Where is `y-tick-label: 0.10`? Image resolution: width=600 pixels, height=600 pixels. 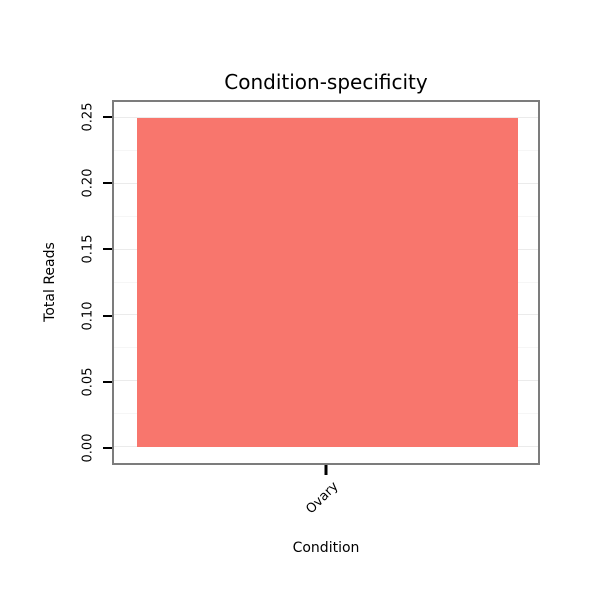
y-tick-label: 0.10 is located at coordinates (88, 316).